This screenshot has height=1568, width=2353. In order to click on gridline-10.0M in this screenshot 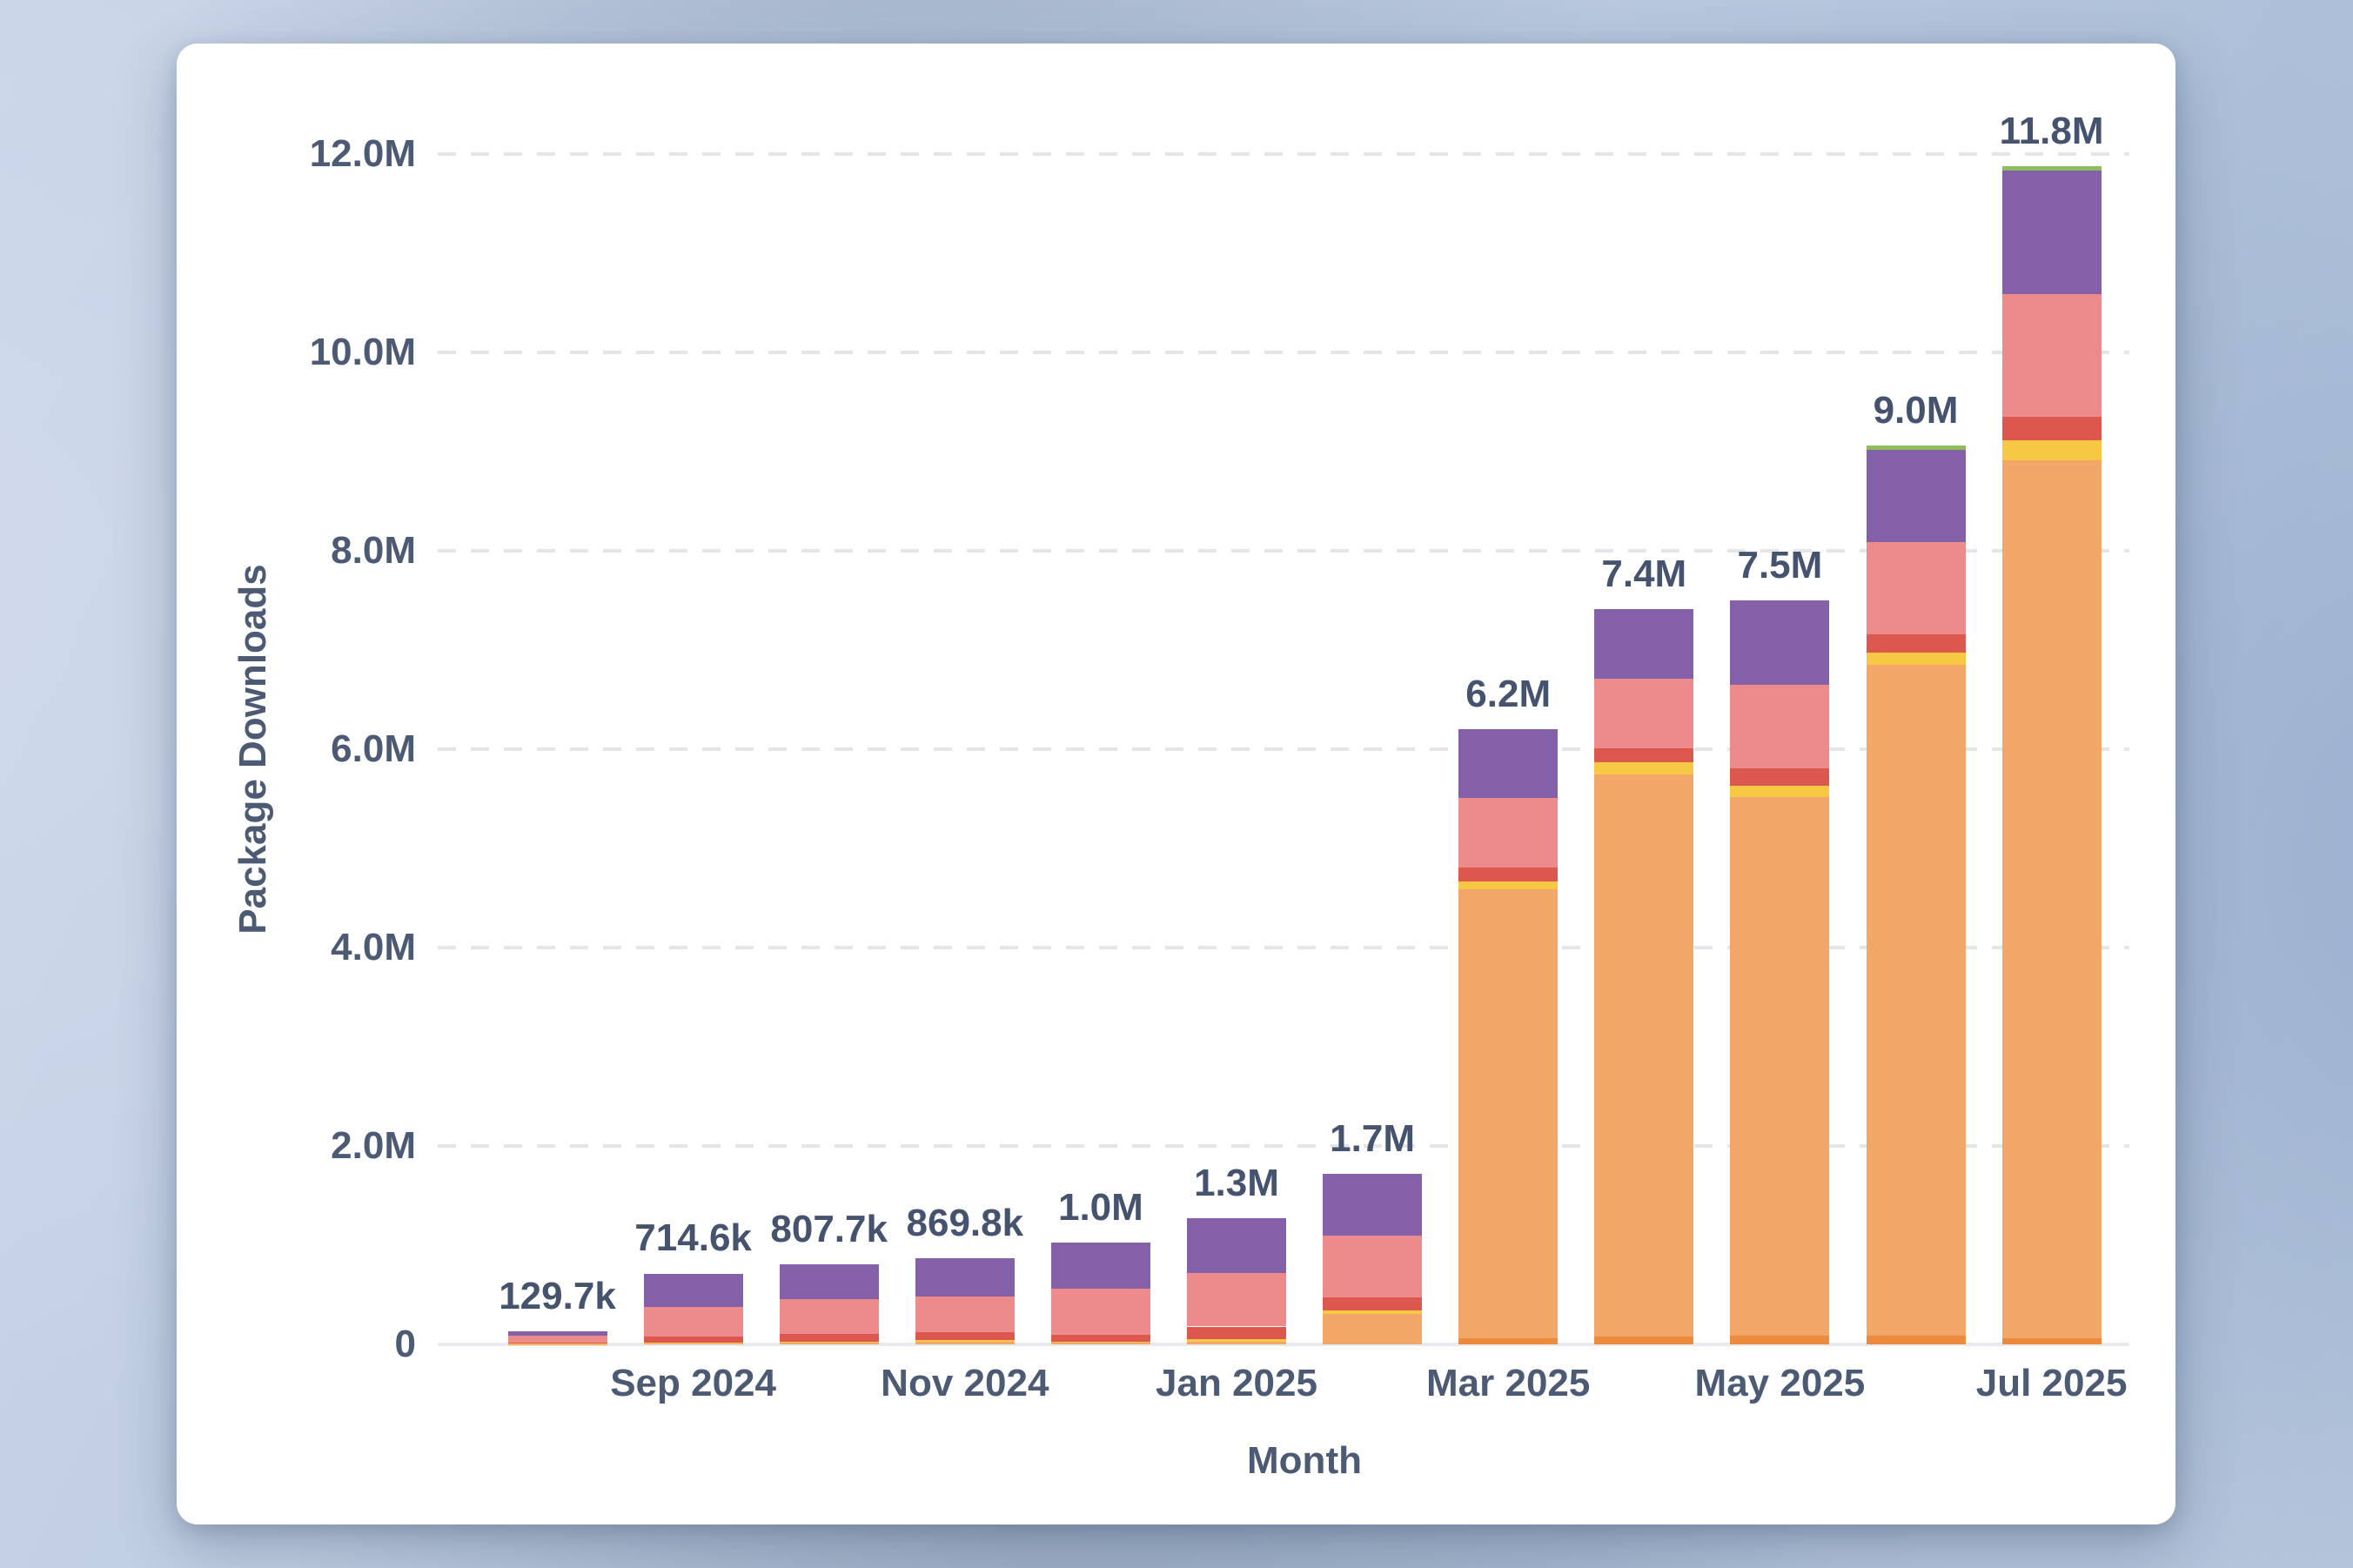, I will do `click(1283, 353)`.